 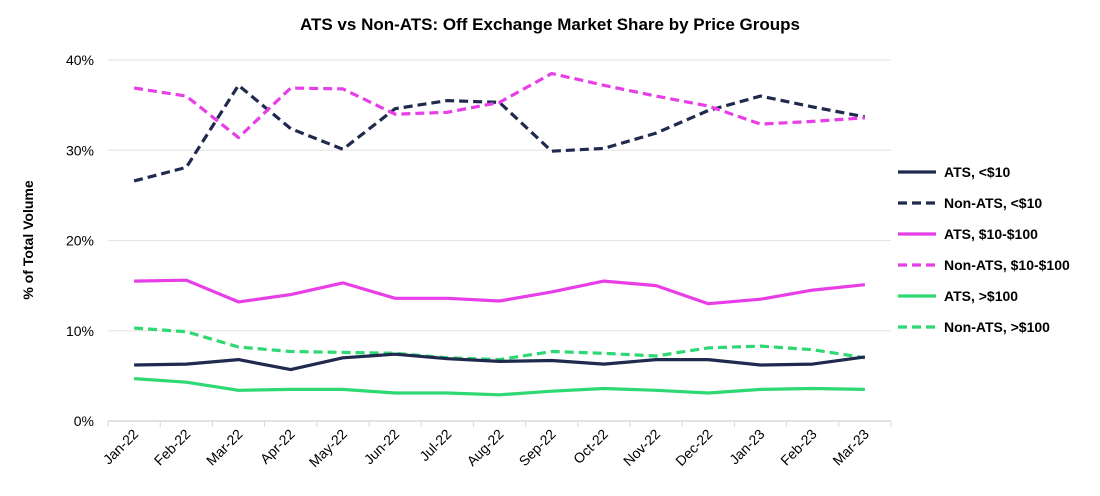 What do you see at coordinates (121, 447) in the screenshot?
I see `x-tick-label: Jan-22` at bounding box center [121, 447].